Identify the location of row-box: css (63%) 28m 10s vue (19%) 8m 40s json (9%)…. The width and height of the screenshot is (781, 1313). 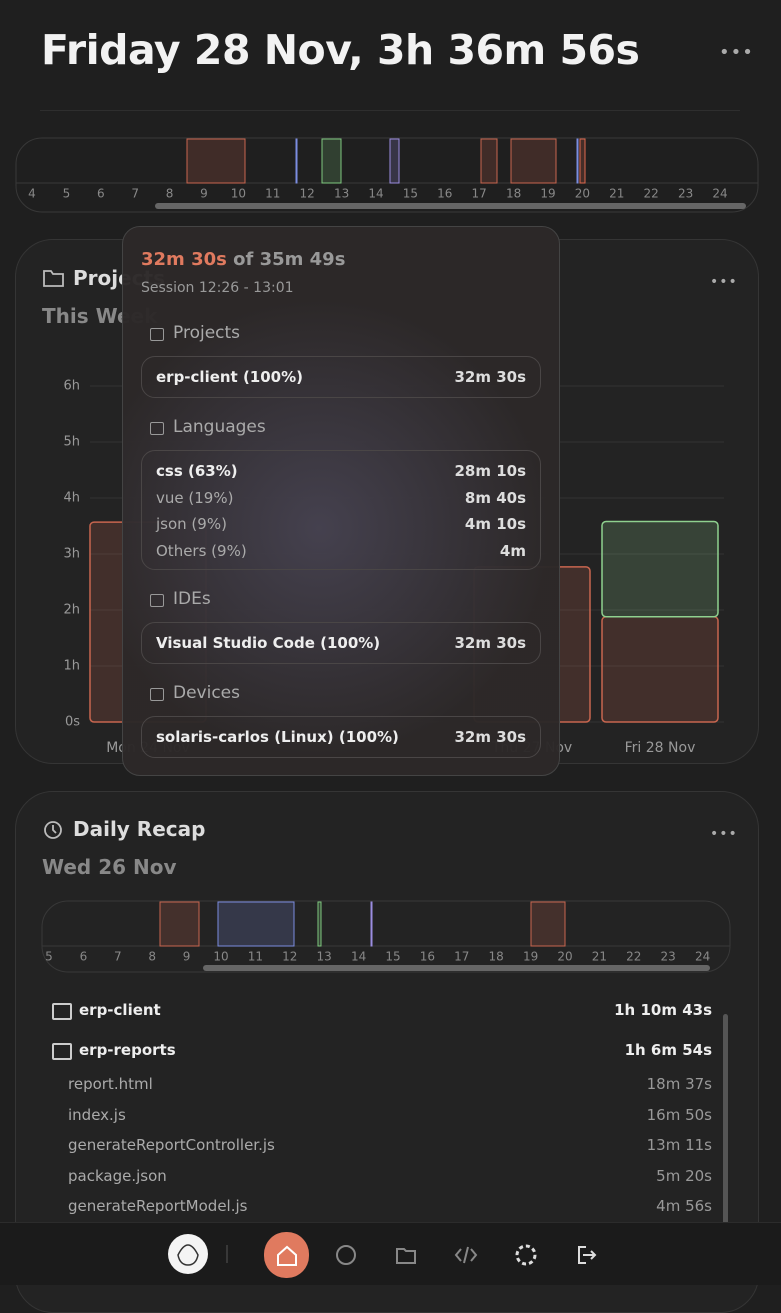
(341, 510).